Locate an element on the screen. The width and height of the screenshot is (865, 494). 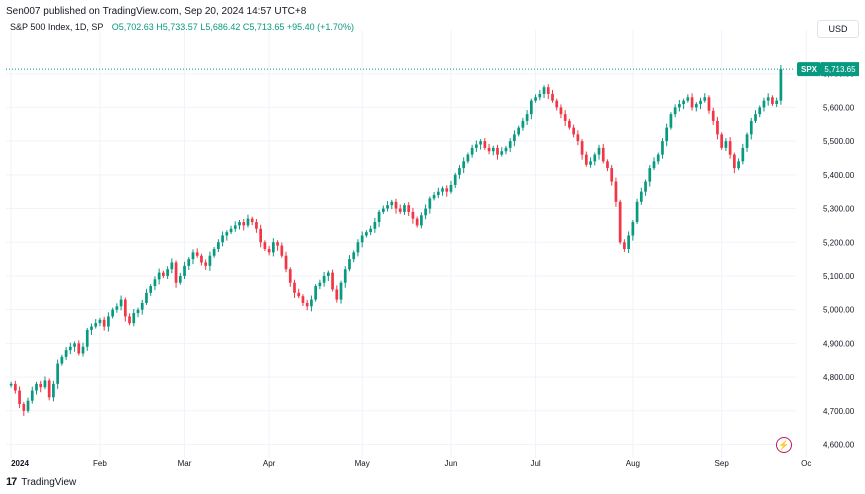
price-tag: 5,713.65 is located at coordinates (840, 69).